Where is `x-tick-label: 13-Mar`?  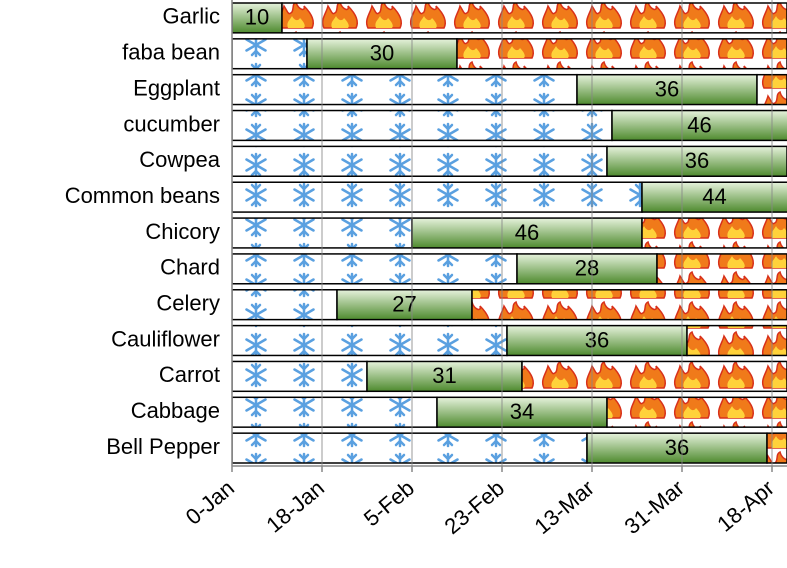
x-tick-label: 13-Mar is located at coordinates (563, 507).